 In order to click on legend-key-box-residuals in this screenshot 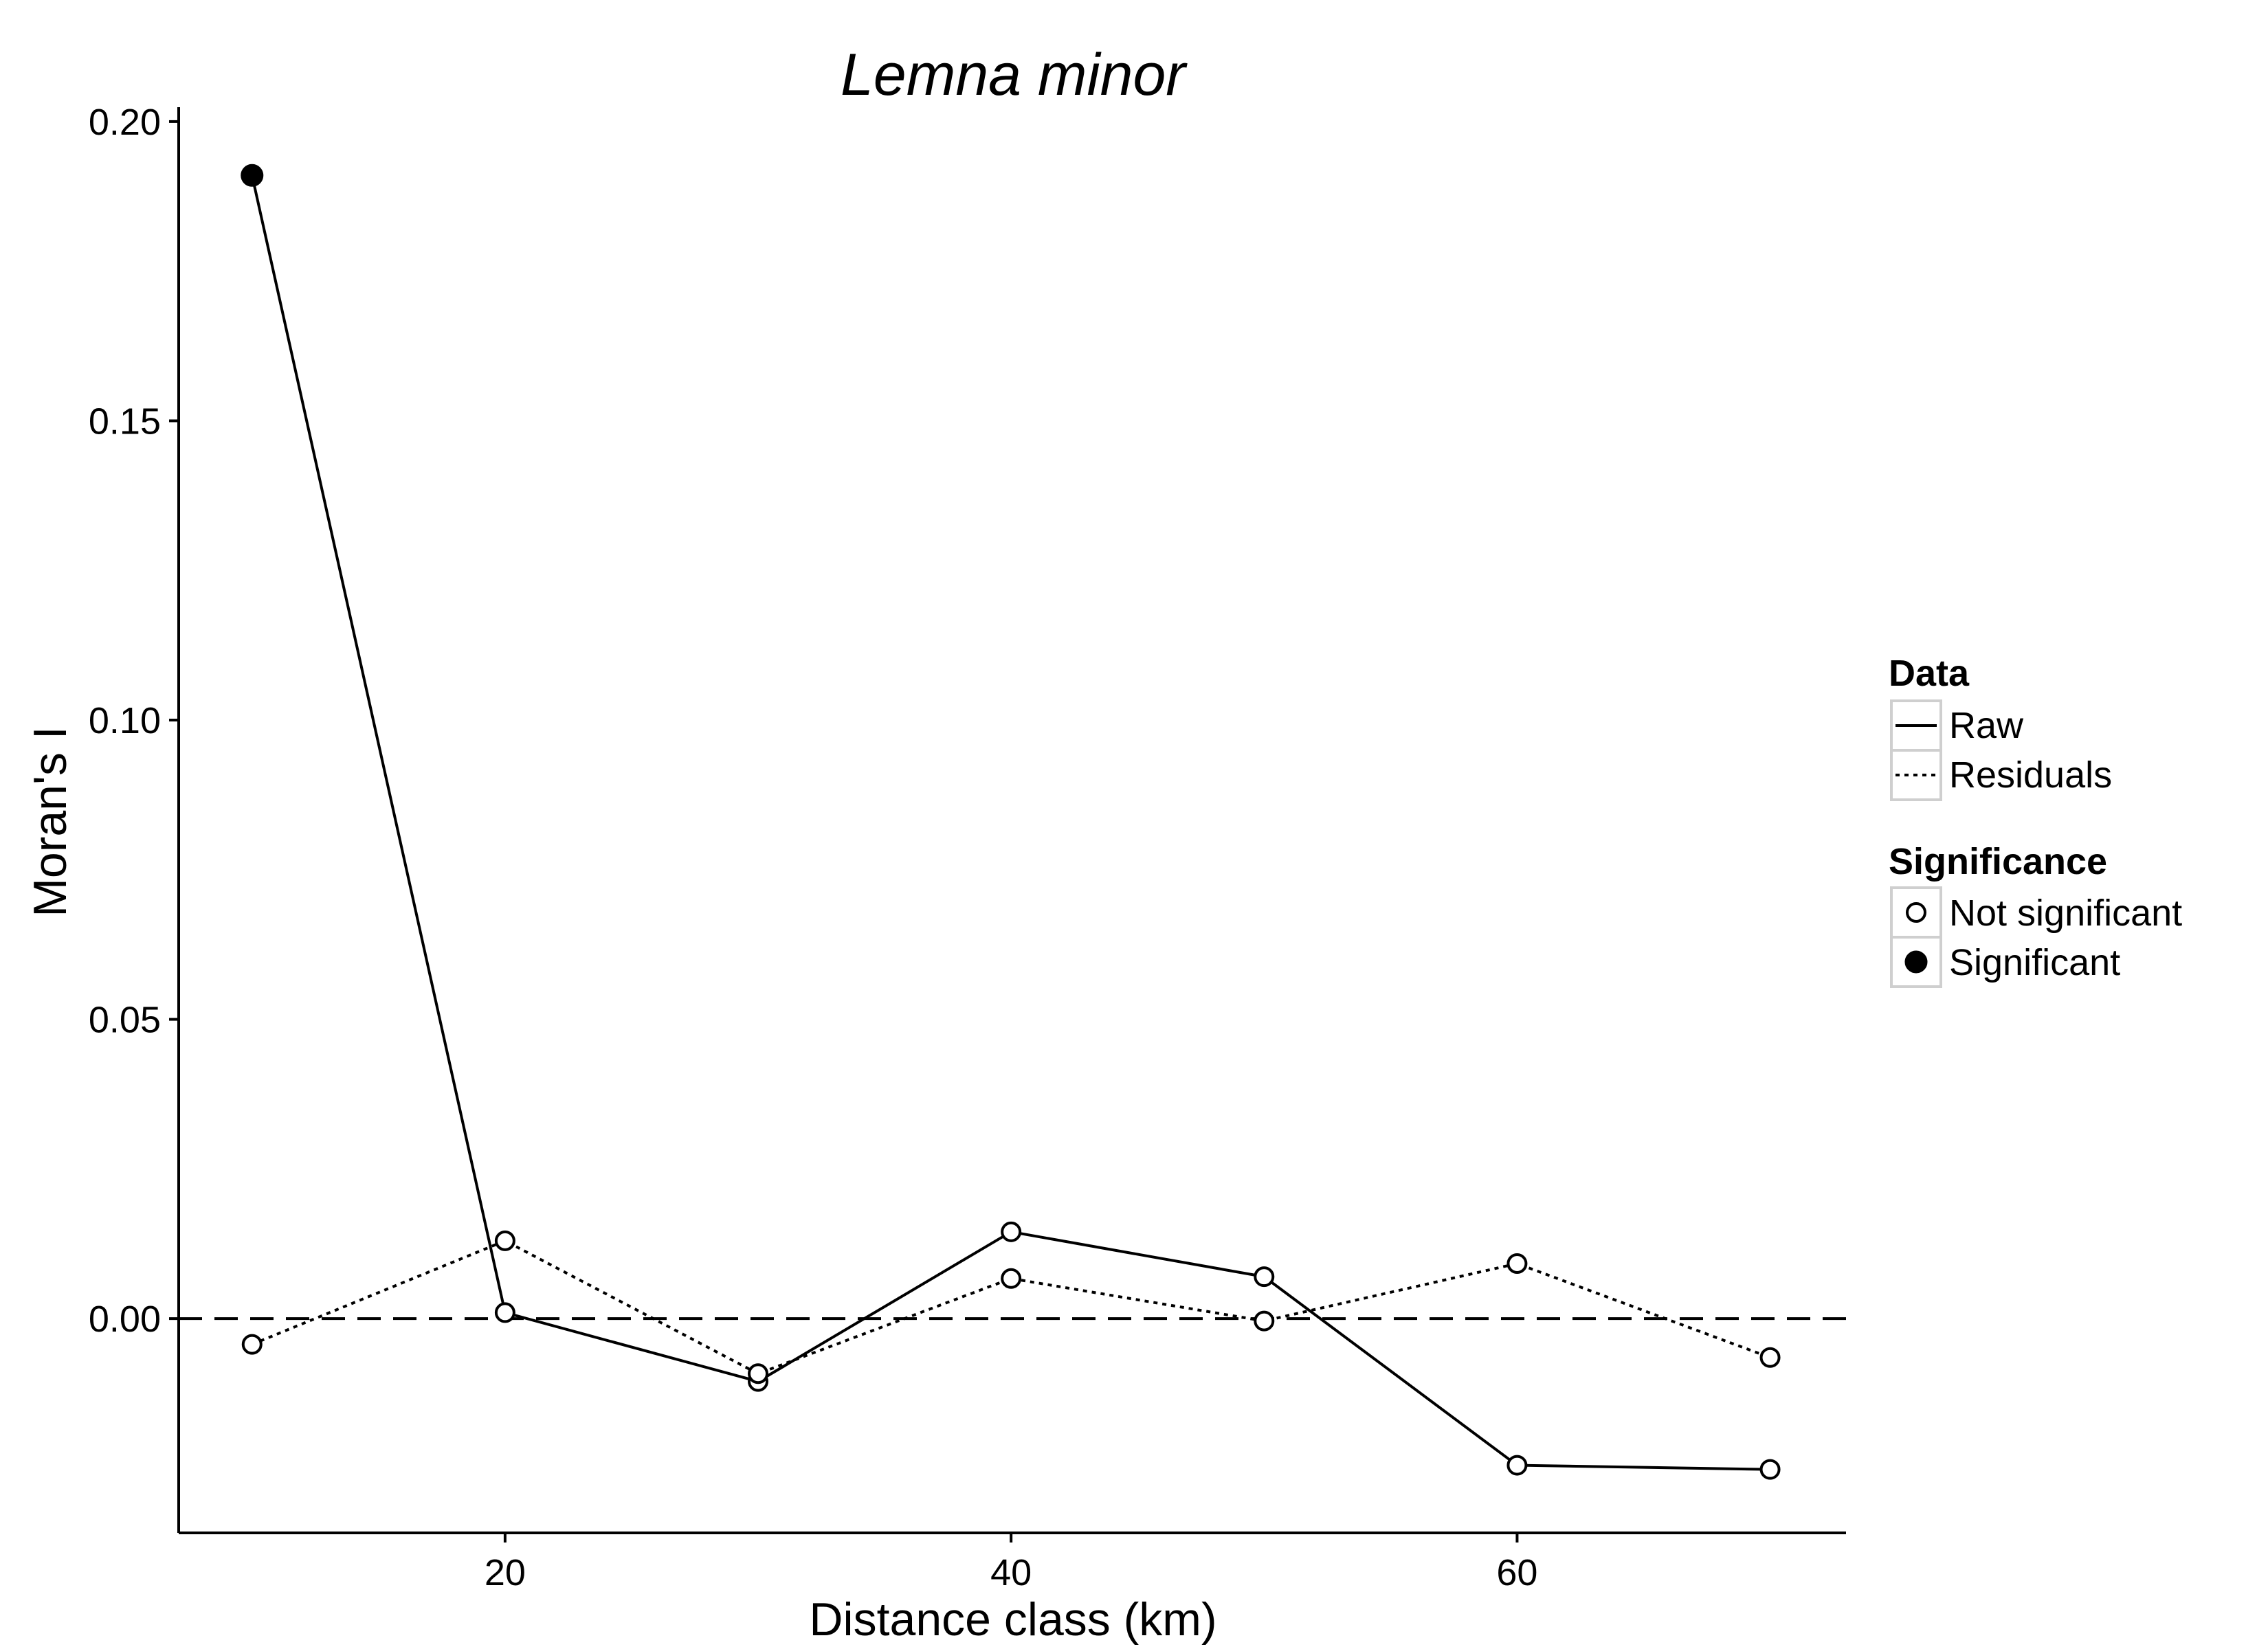, I will do `click(1916, 775)`.